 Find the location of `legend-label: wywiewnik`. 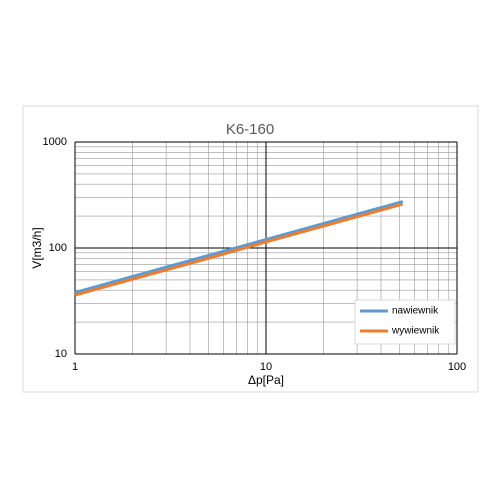

legend-label: wywiewnik is located at coordinates (415, 331).